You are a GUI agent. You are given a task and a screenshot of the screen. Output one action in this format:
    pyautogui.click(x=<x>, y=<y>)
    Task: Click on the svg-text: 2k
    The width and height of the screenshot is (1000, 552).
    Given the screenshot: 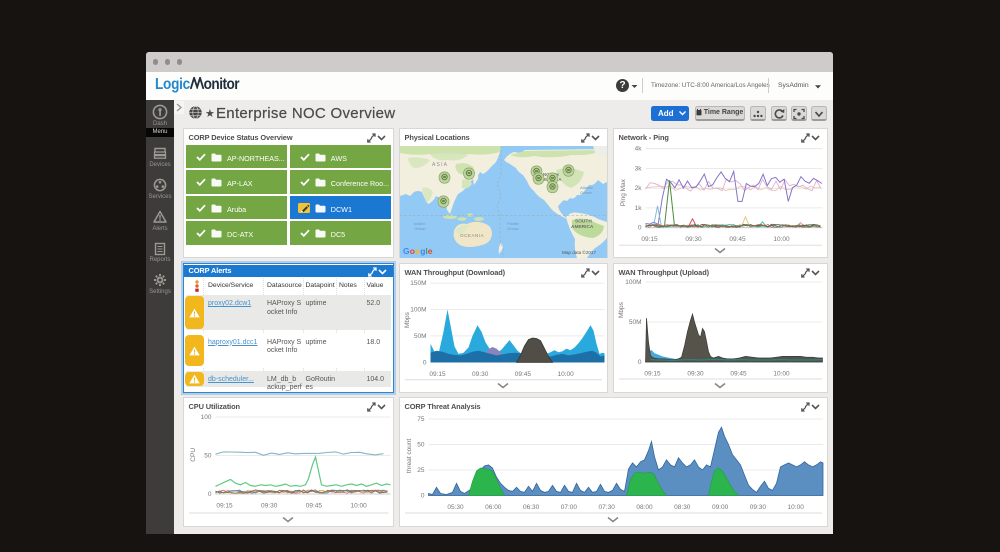 What is the action you would take?
    pyautogui.click(x=638, y=188)
    